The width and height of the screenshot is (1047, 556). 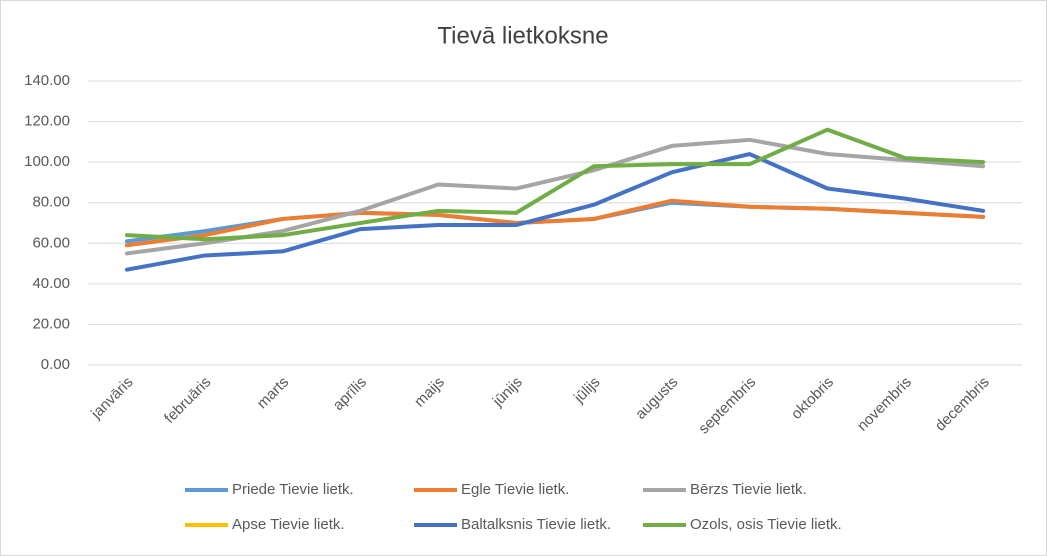 What do you see at coordinates (522, 35) in the screenshot?
I see `chart-title: Tievā lietkoksne` at bounding box center [522, 35].